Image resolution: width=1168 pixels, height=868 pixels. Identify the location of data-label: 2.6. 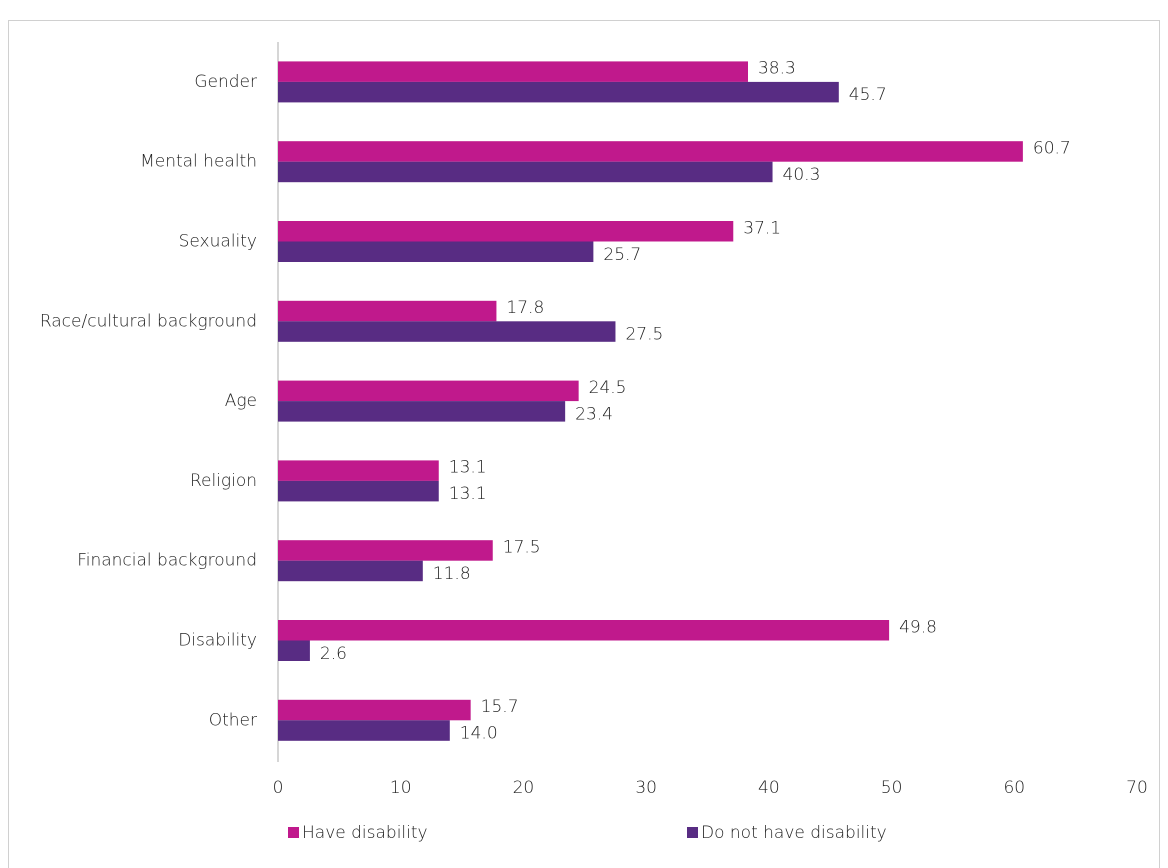
(333, 654).